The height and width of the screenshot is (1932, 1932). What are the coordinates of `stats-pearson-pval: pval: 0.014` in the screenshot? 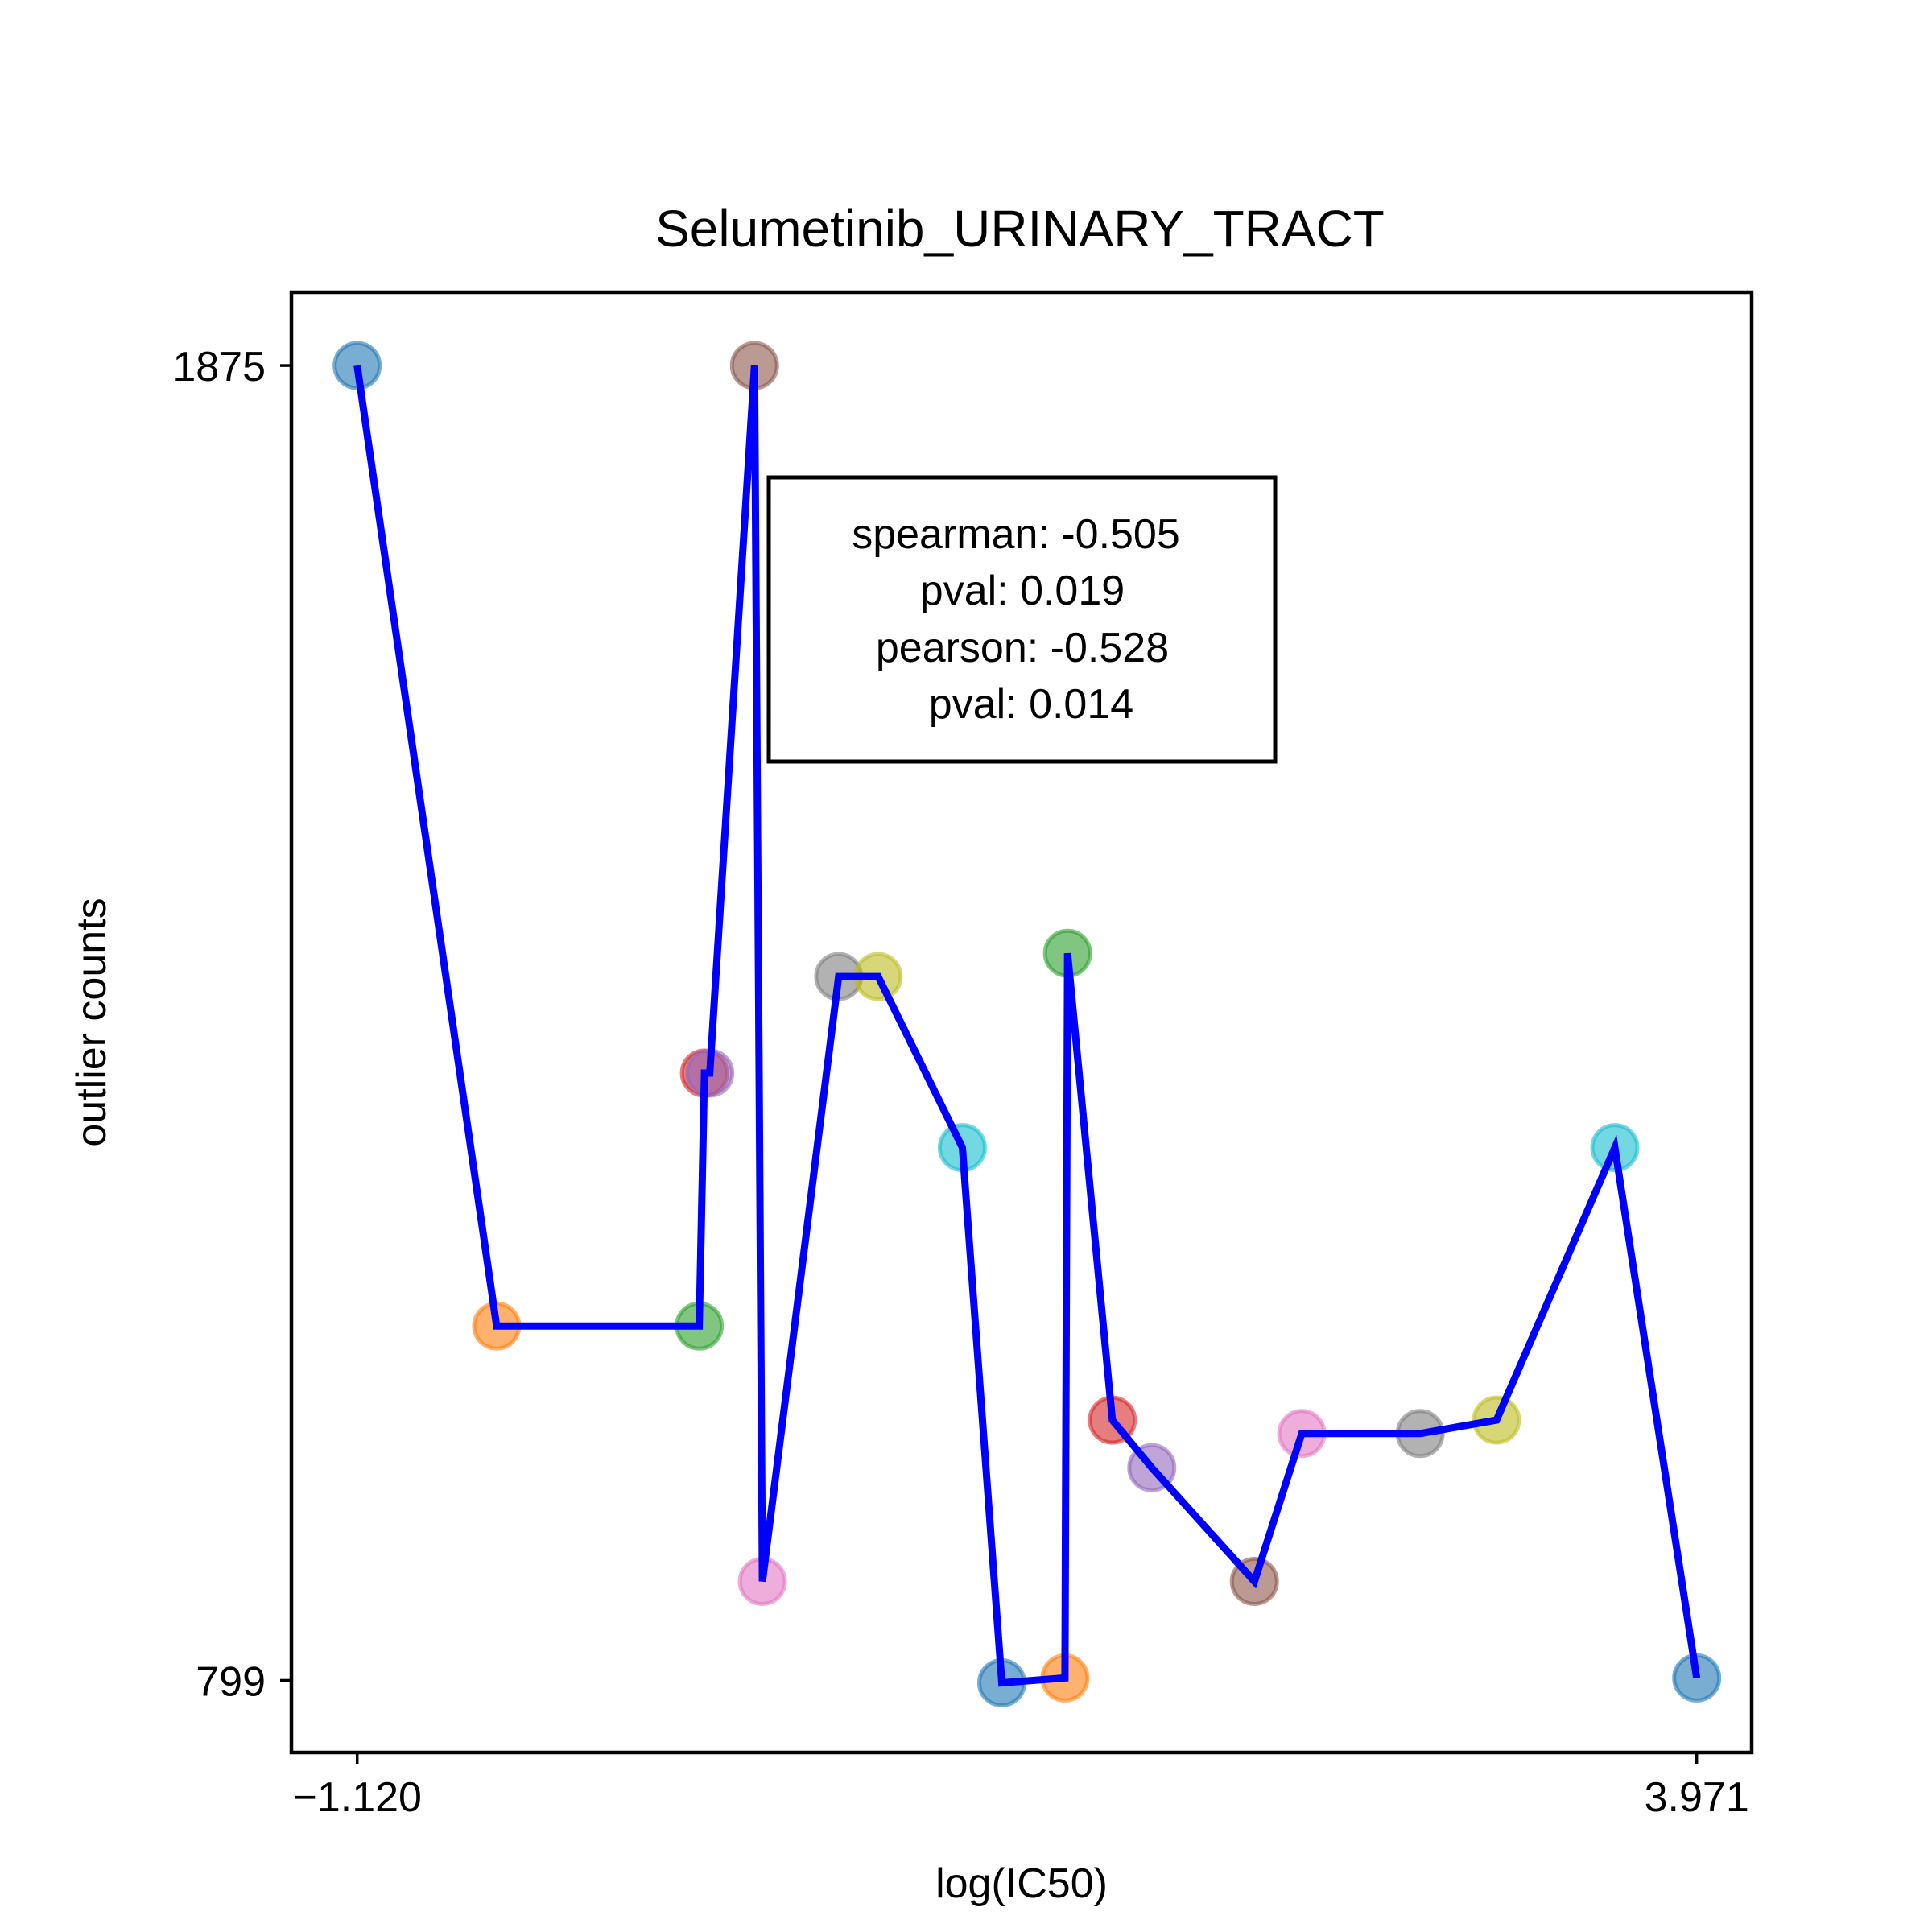 It's located at (1031, 704).